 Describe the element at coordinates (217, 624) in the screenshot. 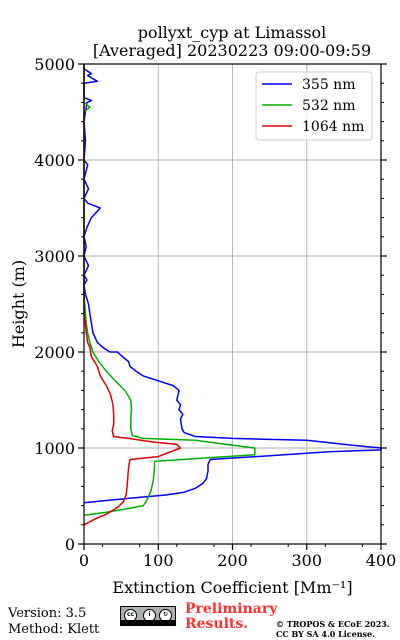

I see `preliminary-line2: Results.` at that location.